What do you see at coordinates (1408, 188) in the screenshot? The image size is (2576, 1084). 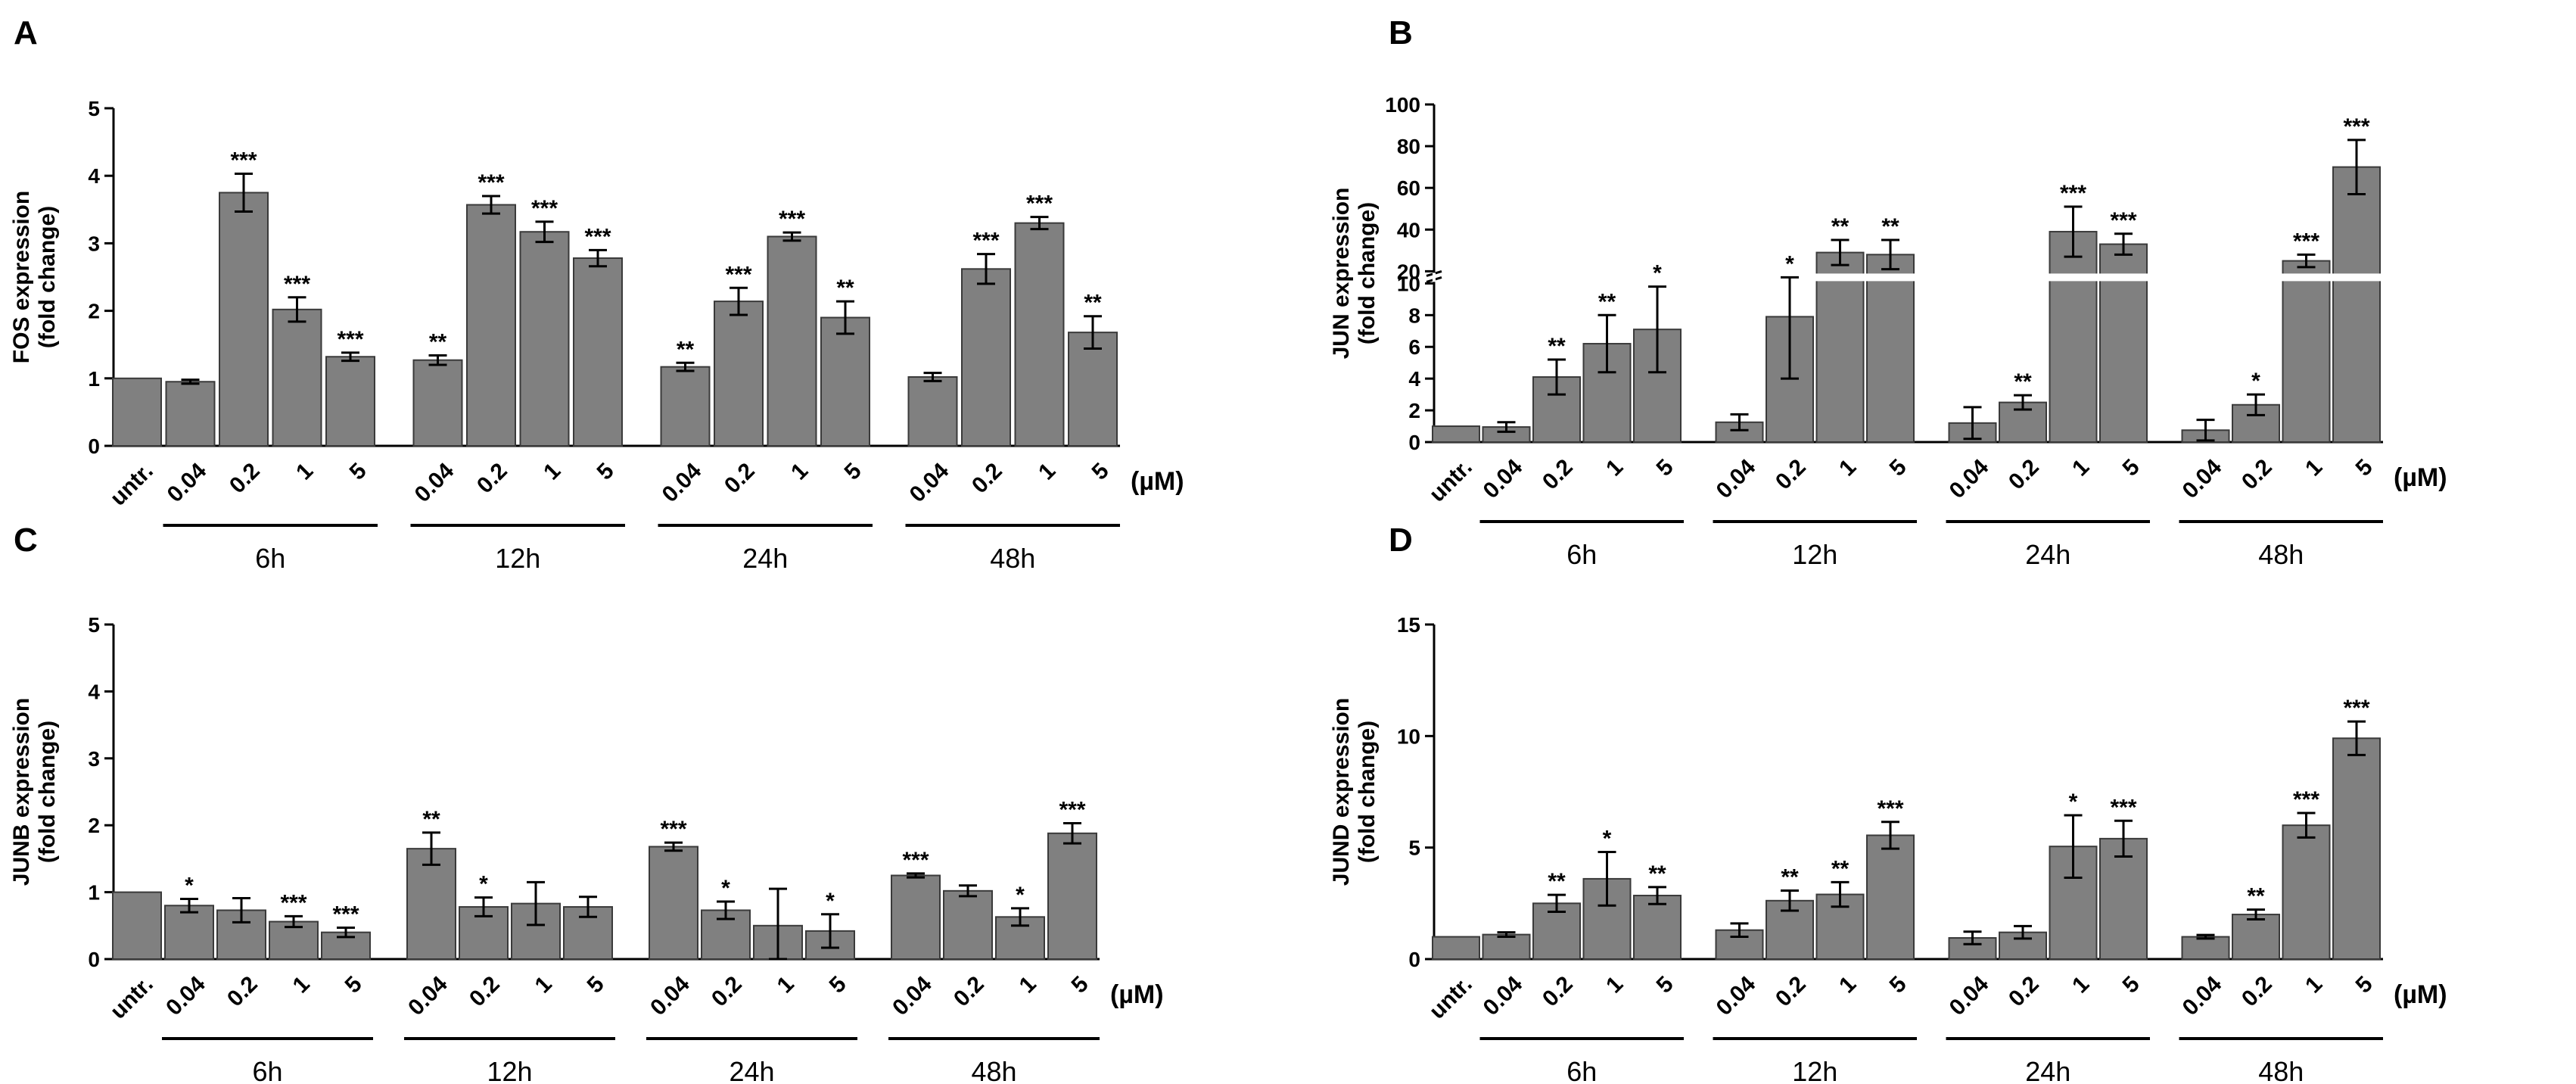 I see `y-tick-label: 60` at bounding box center [1408, 188].